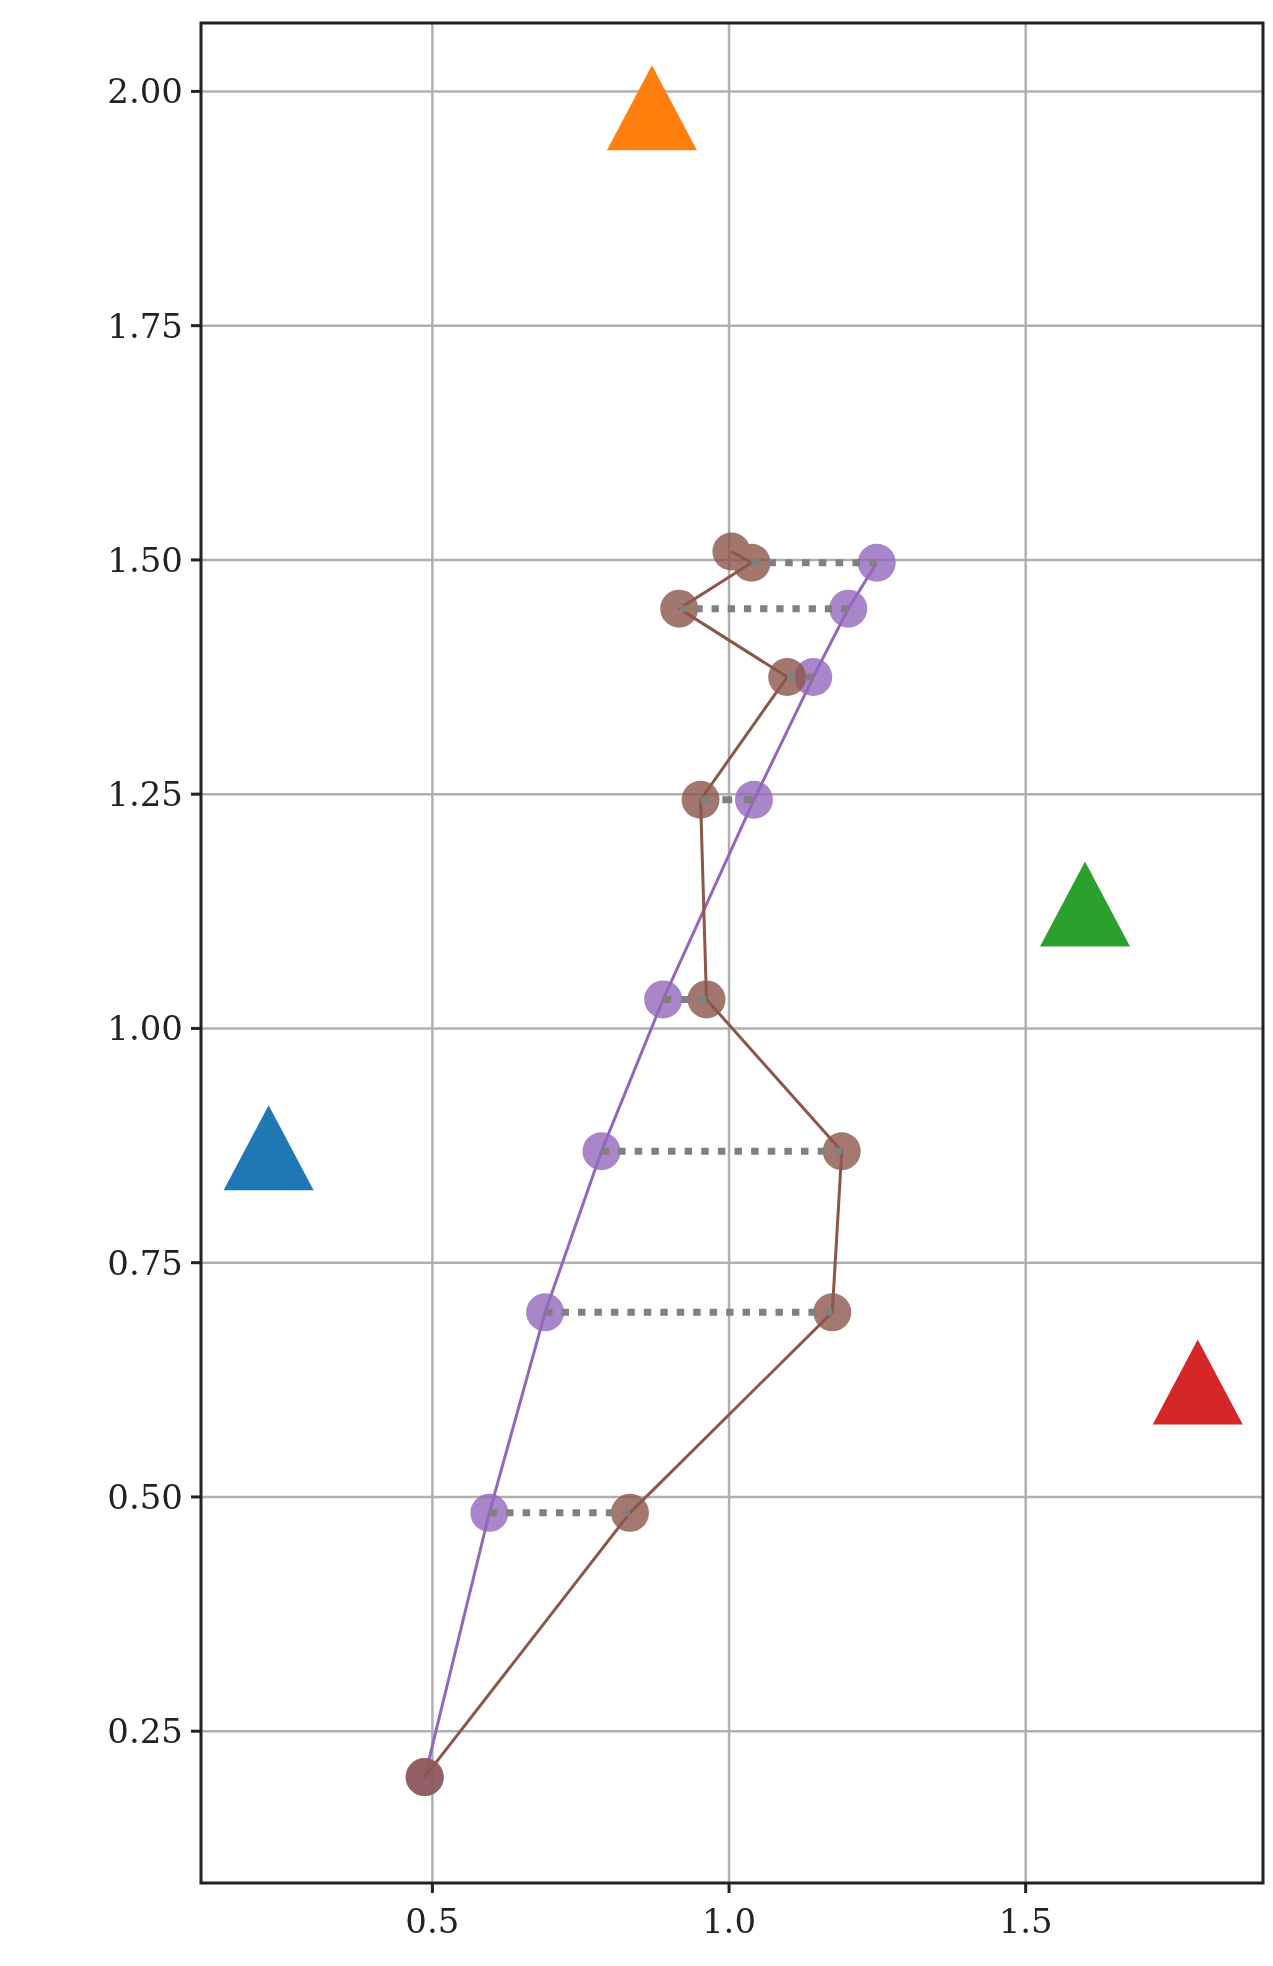  Describe the element at coordinates (145, 325) in the screenshot. I see `y-tick-label: 1.75` at that location.